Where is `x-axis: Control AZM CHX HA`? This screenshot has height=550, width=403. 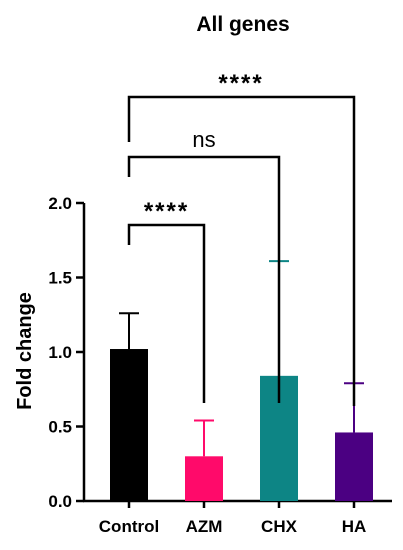 x-axis: Control AZM CHX HA is located at coordinates (237, 517).